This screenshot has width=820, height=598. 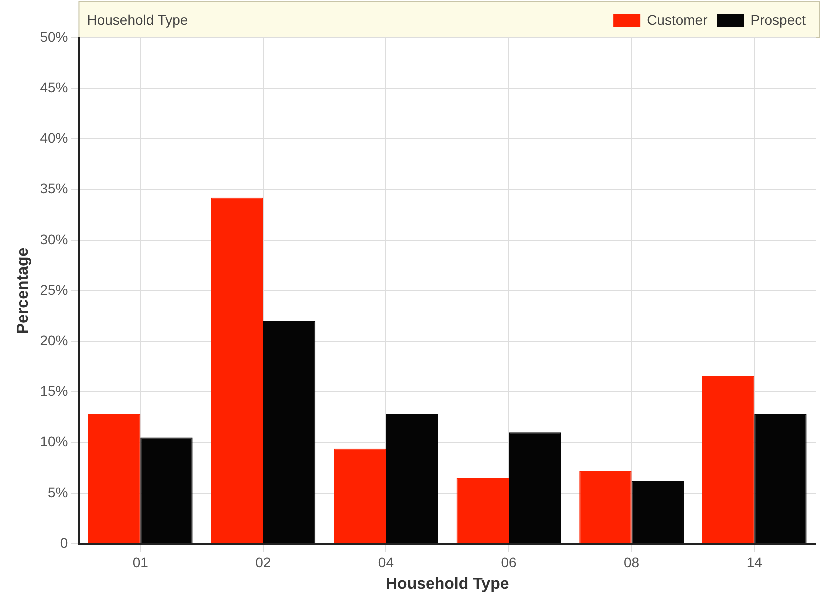 What do you see at coordinates (23, 291) in the screenshot?
I see `y-axis-title: Percentage` at bounding box center [23, 291].